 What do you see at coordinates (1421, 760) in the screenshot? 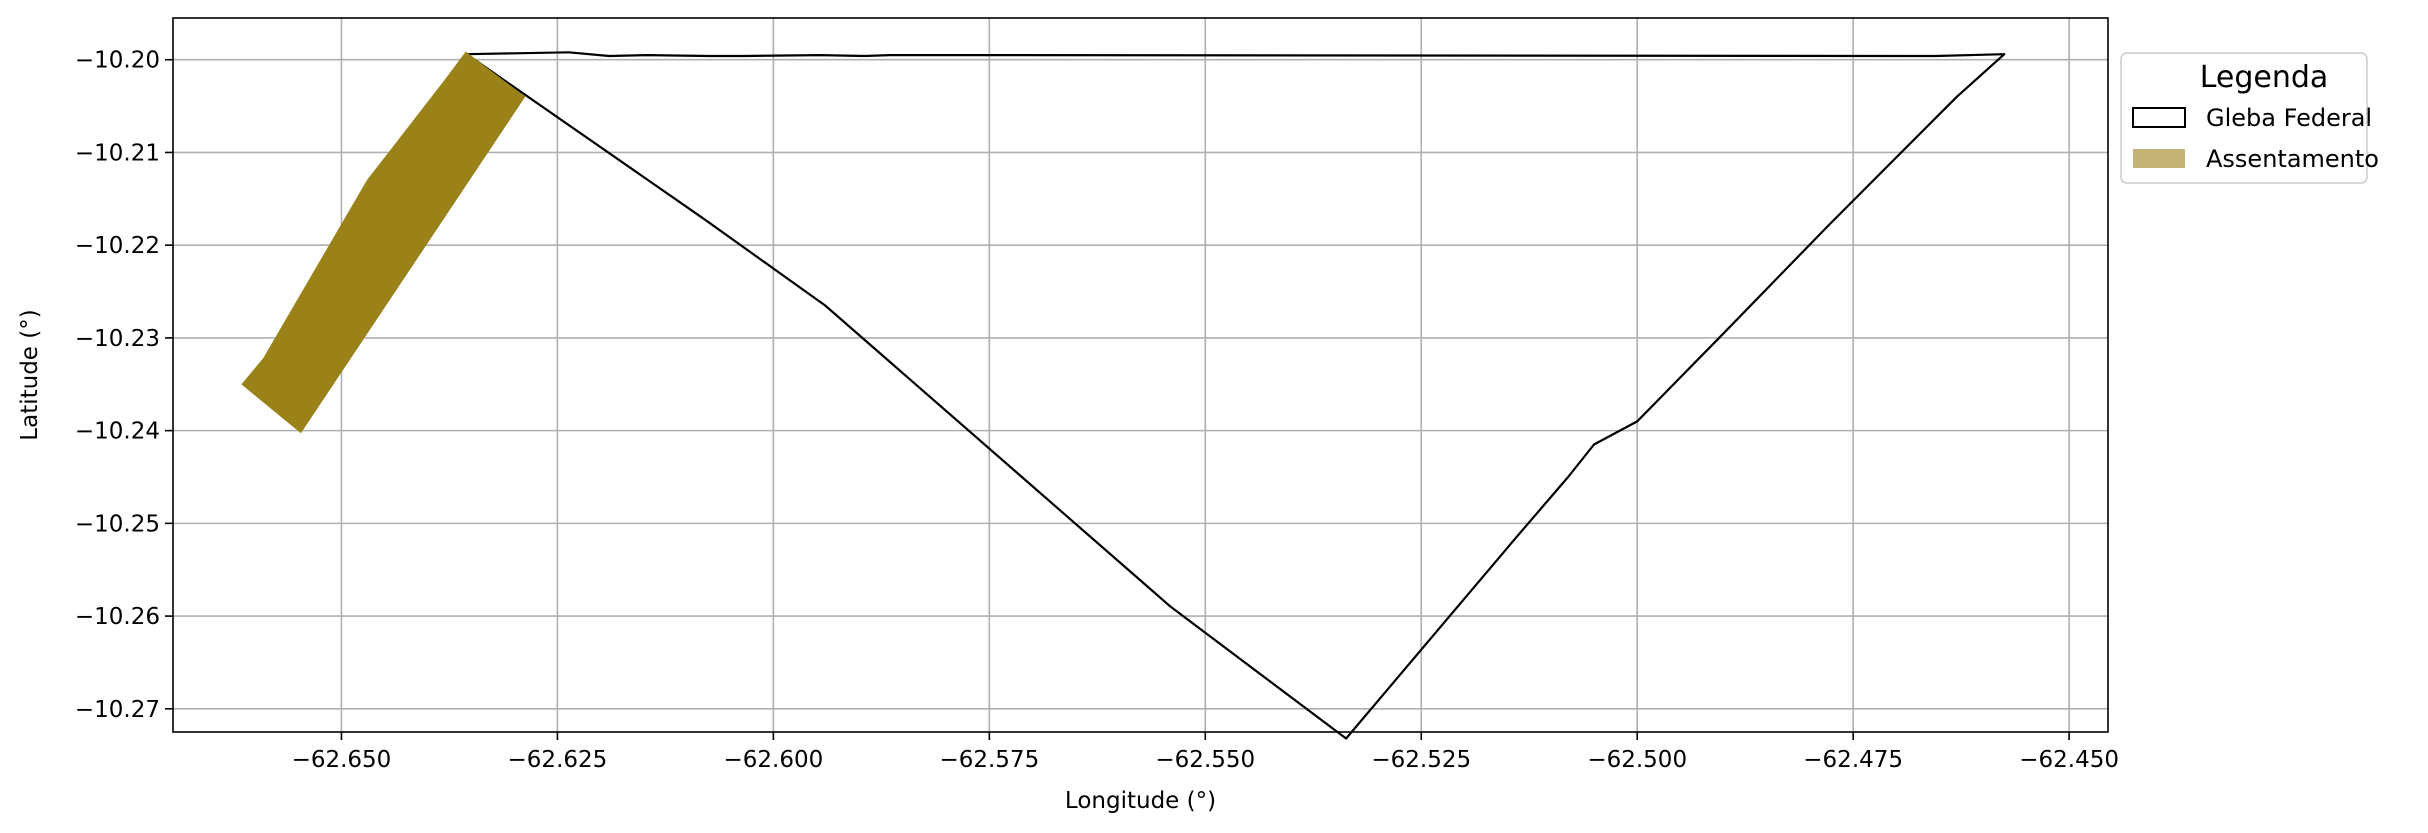
I see `x-tick-label: −62.525` at bounding box center [1421, 760].